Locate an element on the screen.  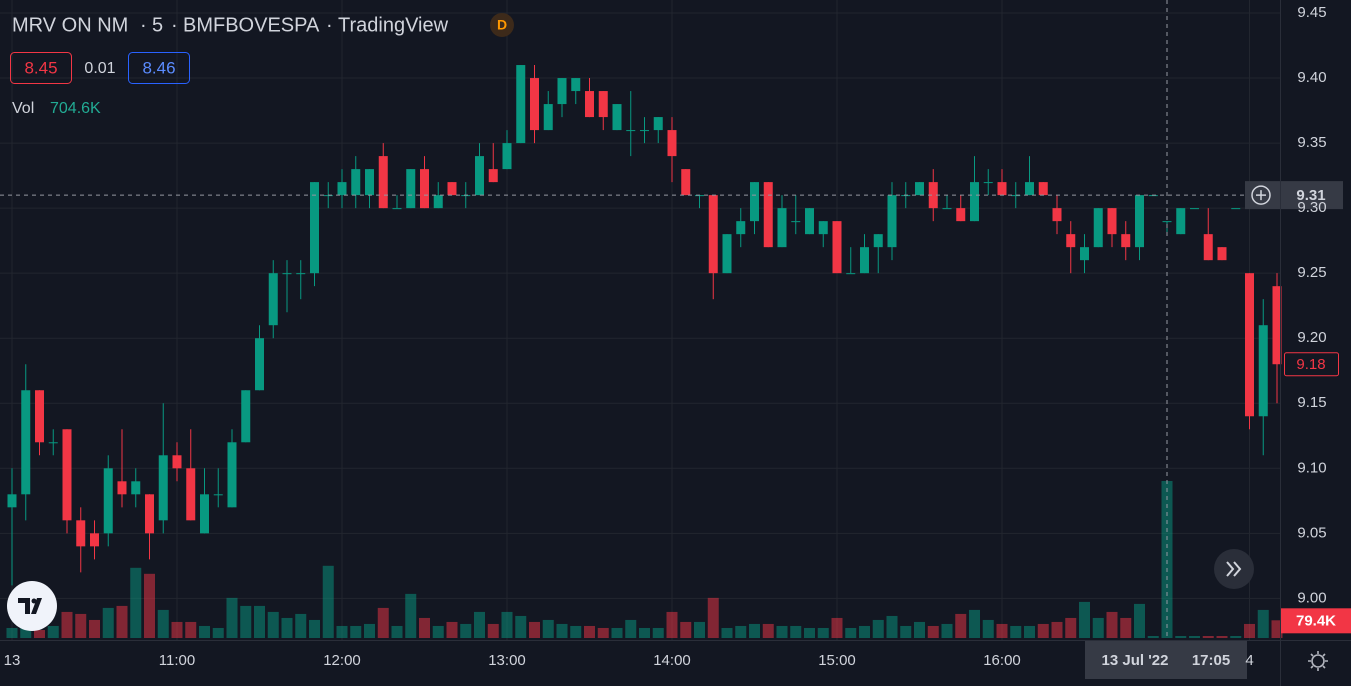
y-tick-label: 9.05 is located at coordinates (1311, 532).